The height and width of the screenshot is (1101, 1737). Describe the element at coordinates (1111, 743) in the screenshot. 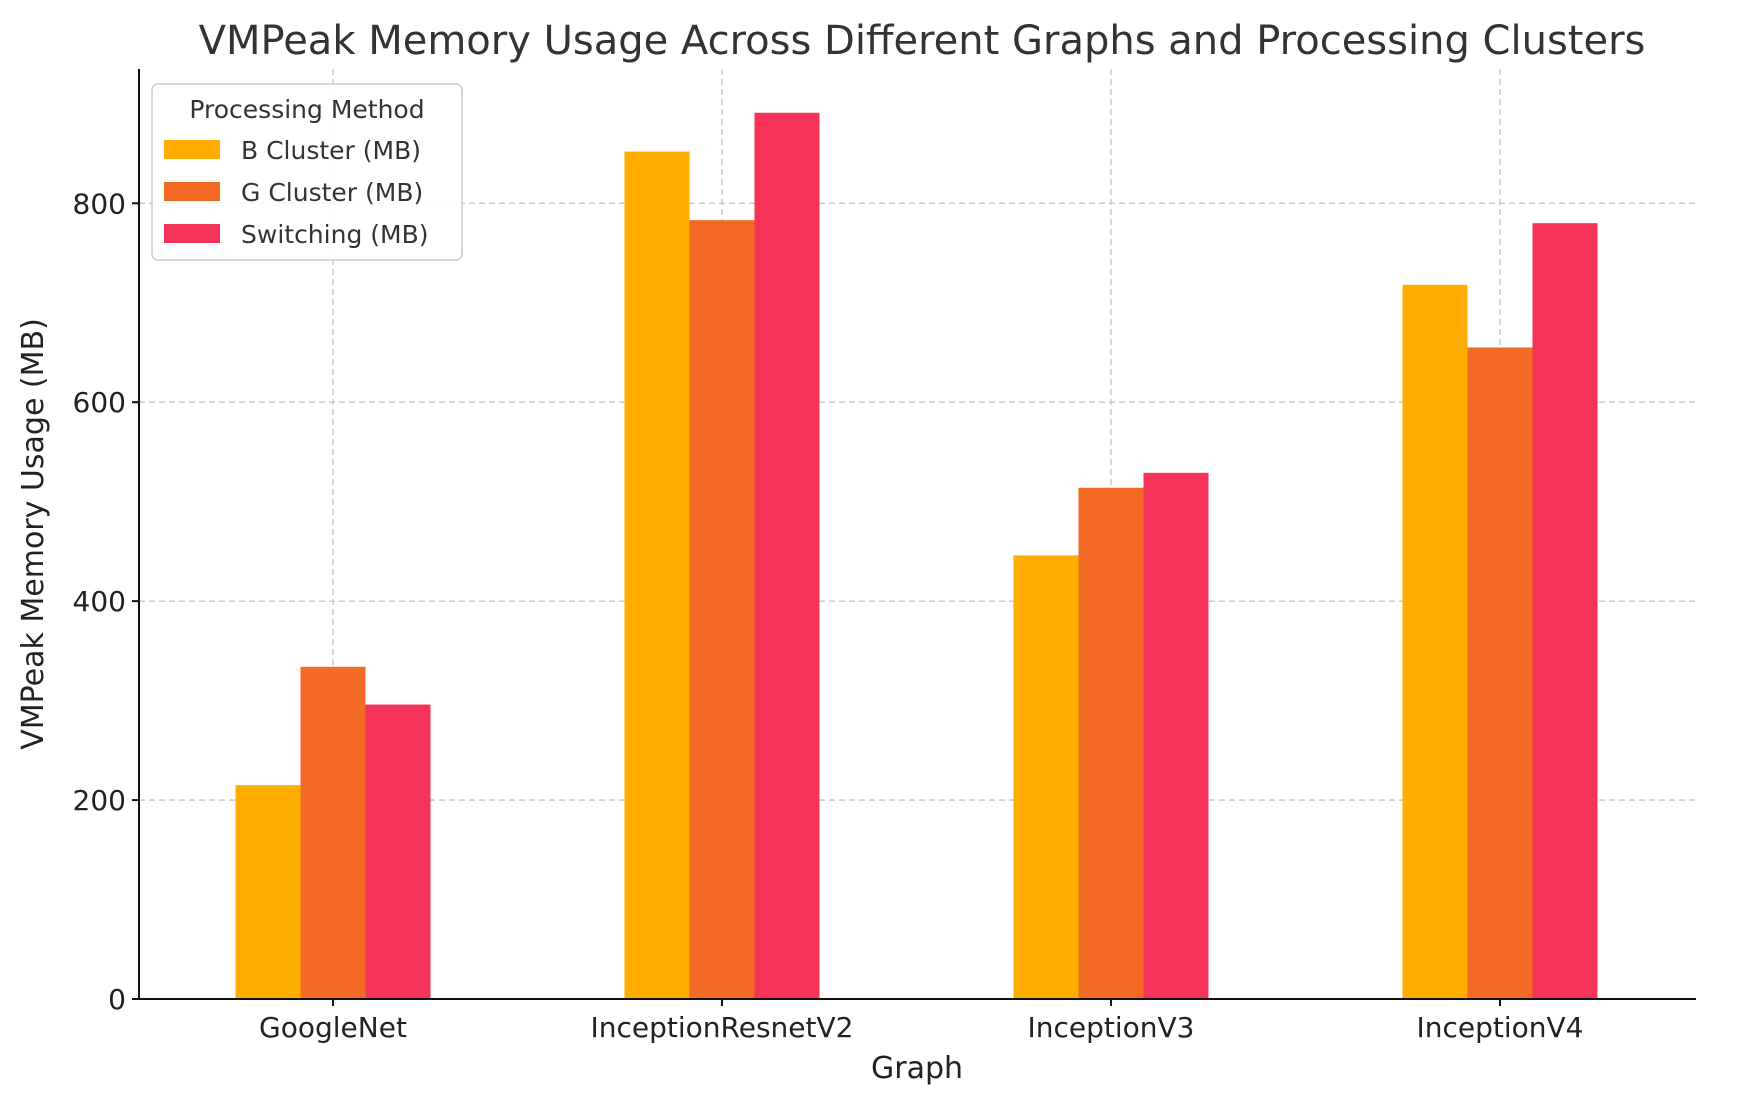

I see `bar-g-cluster-mb-inceptionv3` at that location.